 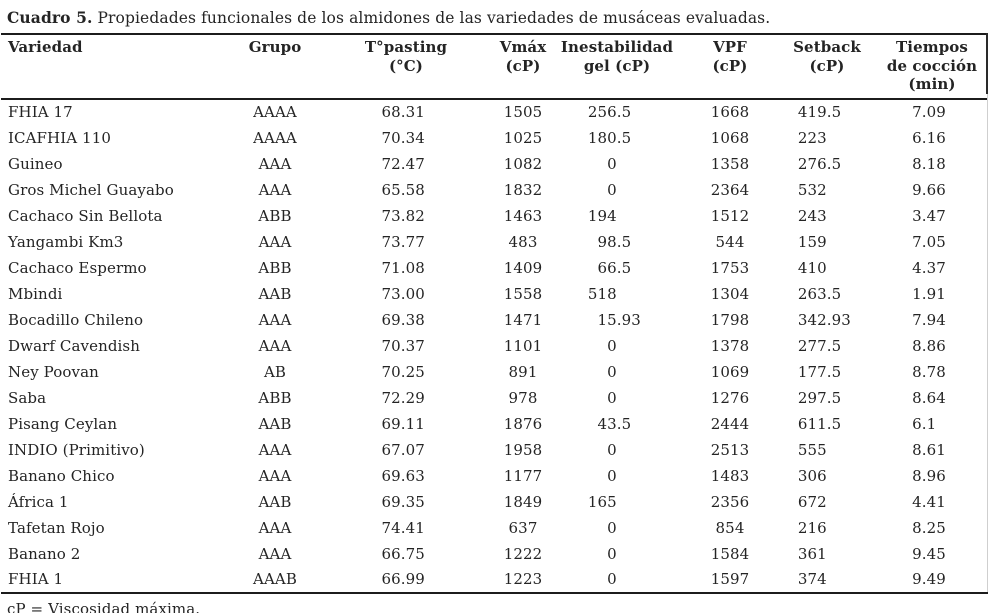 What do you see at coordinates (730, 241) in the screenshot?
I see `cell-vpf: 544` at bounding box center [730, 241].